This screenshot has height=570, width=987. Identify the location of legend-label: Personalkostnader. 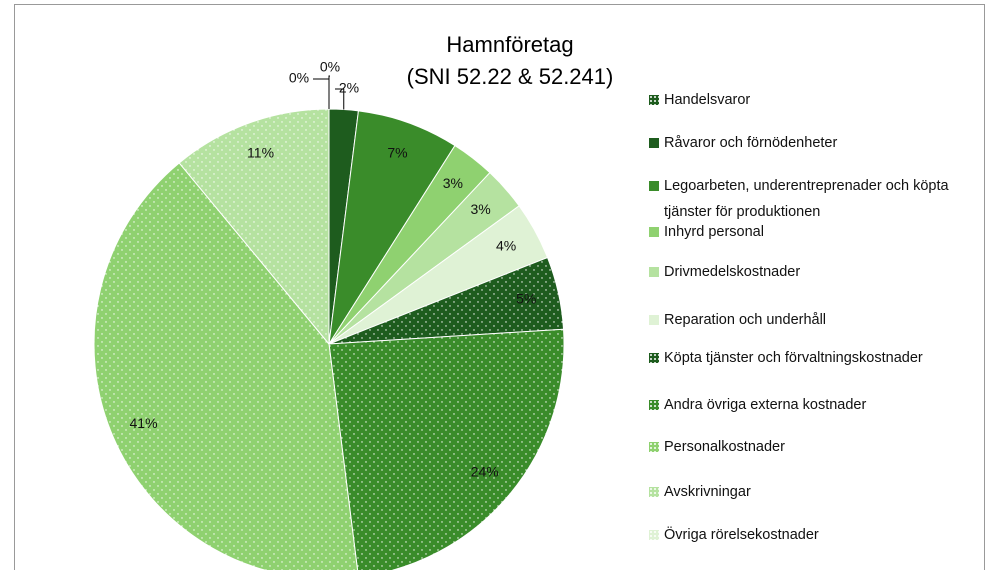
(724, 447).